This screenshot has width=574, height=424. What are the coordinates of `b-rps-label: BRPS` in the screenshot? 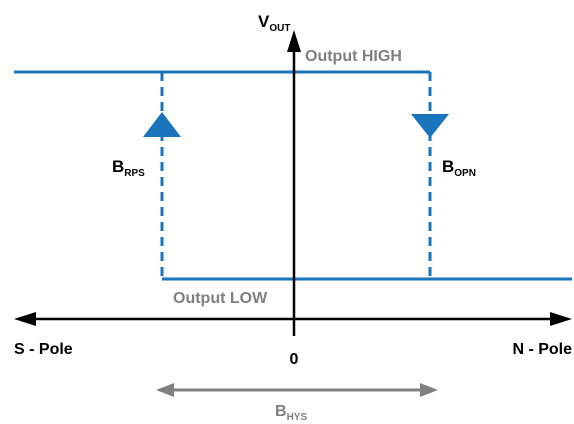 It's located at (128, 168).